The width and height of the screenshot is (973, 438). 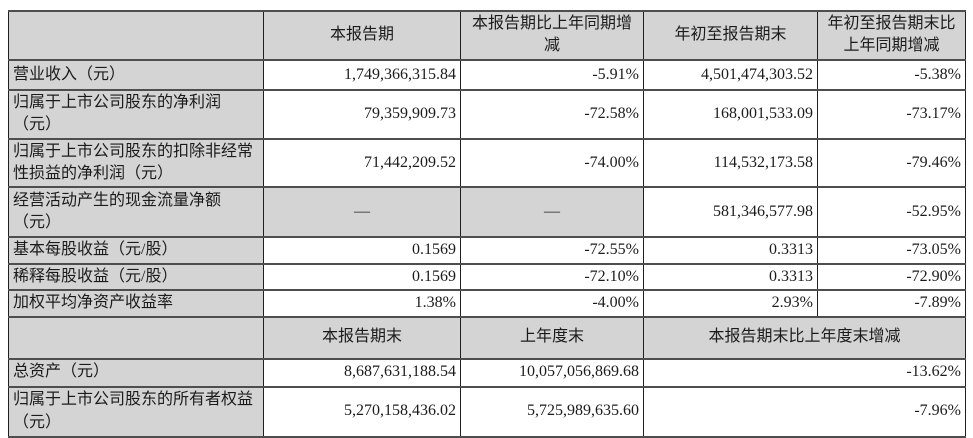 I want to click on value-cell: -72.58%, so click(x=552, y=114).